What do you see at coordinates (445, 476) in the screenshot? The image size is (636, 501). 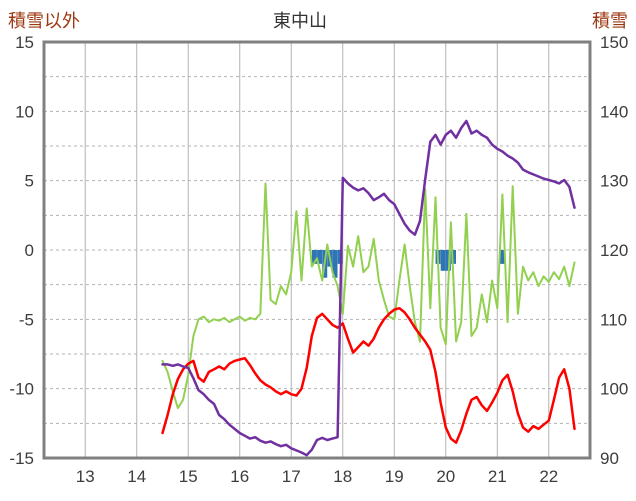 I see `x-tick-label: 20` at bounding box center [445, 476].